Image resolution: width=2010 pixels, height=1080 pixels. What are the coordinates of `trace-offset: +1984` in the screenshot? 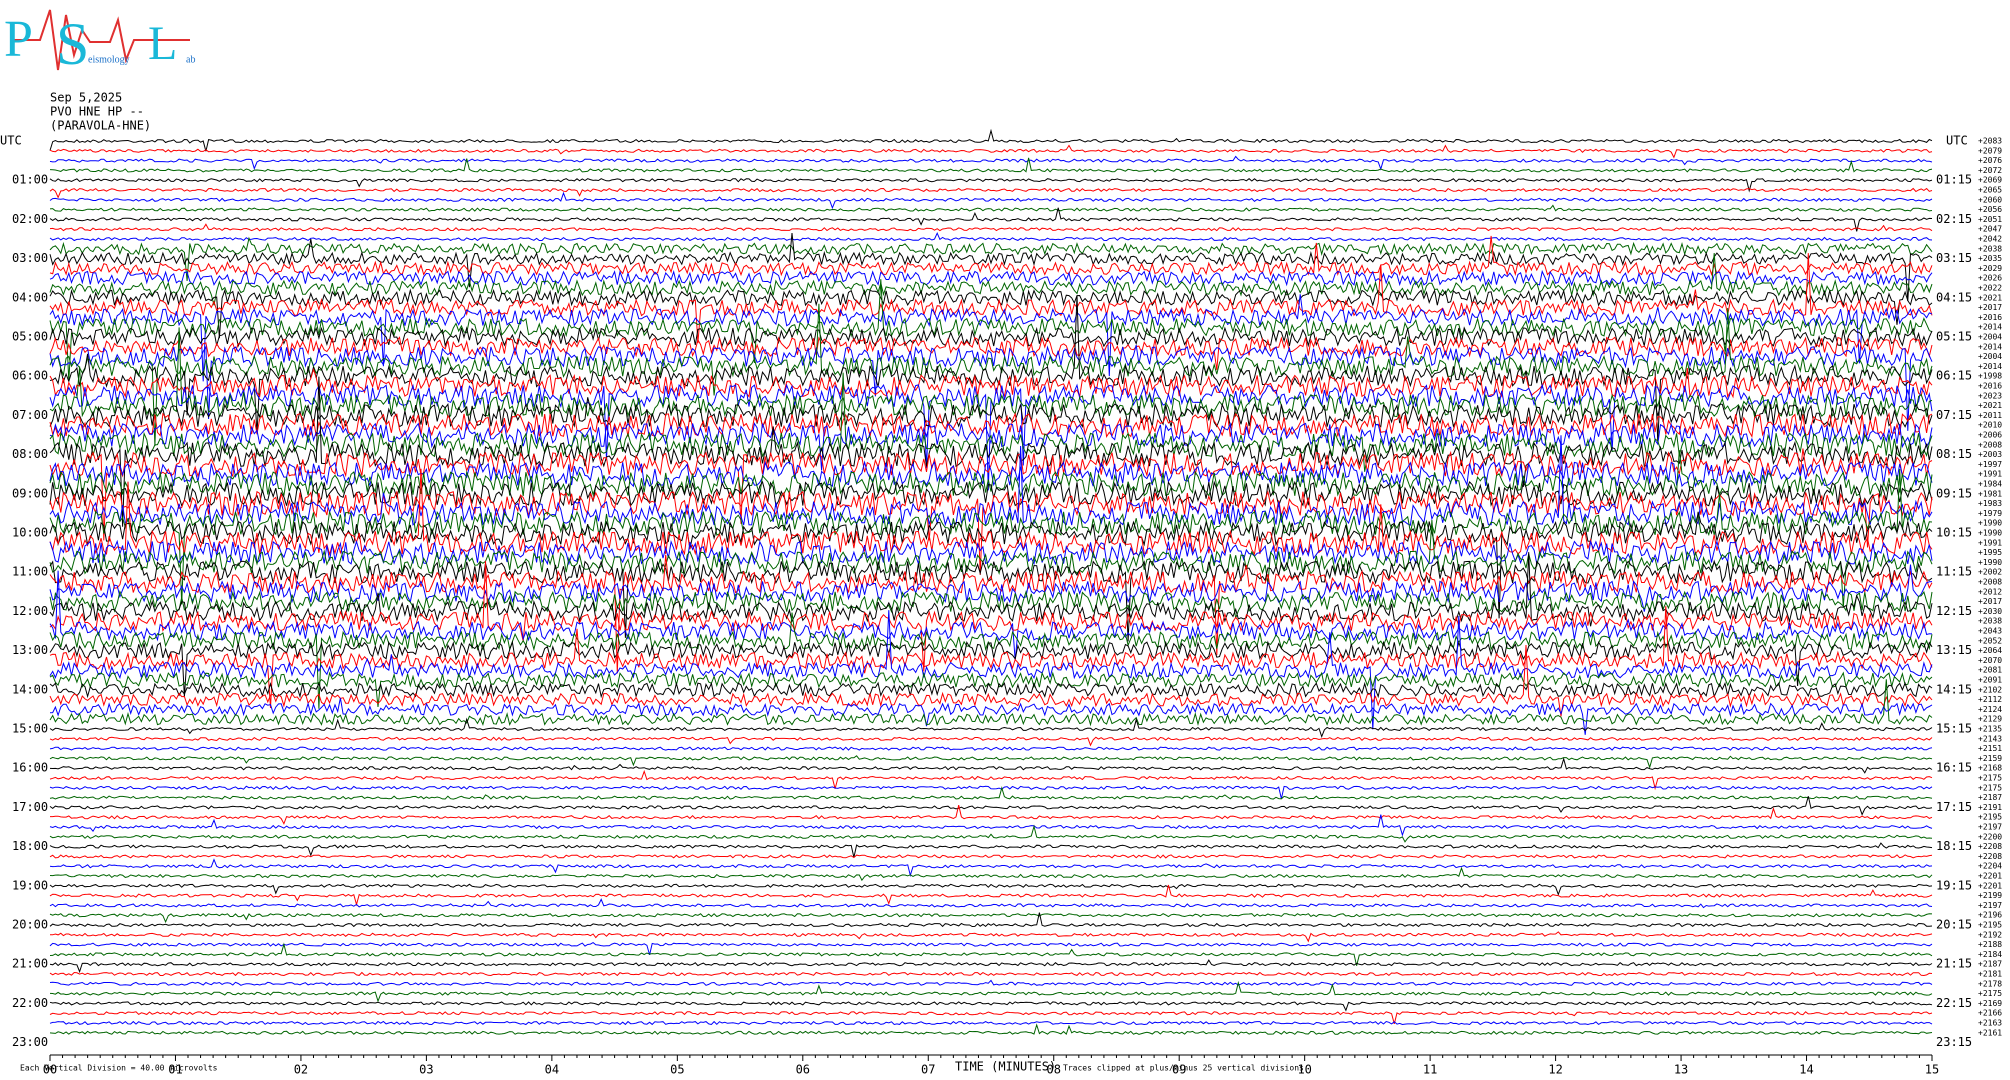 It's located at (1990, 484).